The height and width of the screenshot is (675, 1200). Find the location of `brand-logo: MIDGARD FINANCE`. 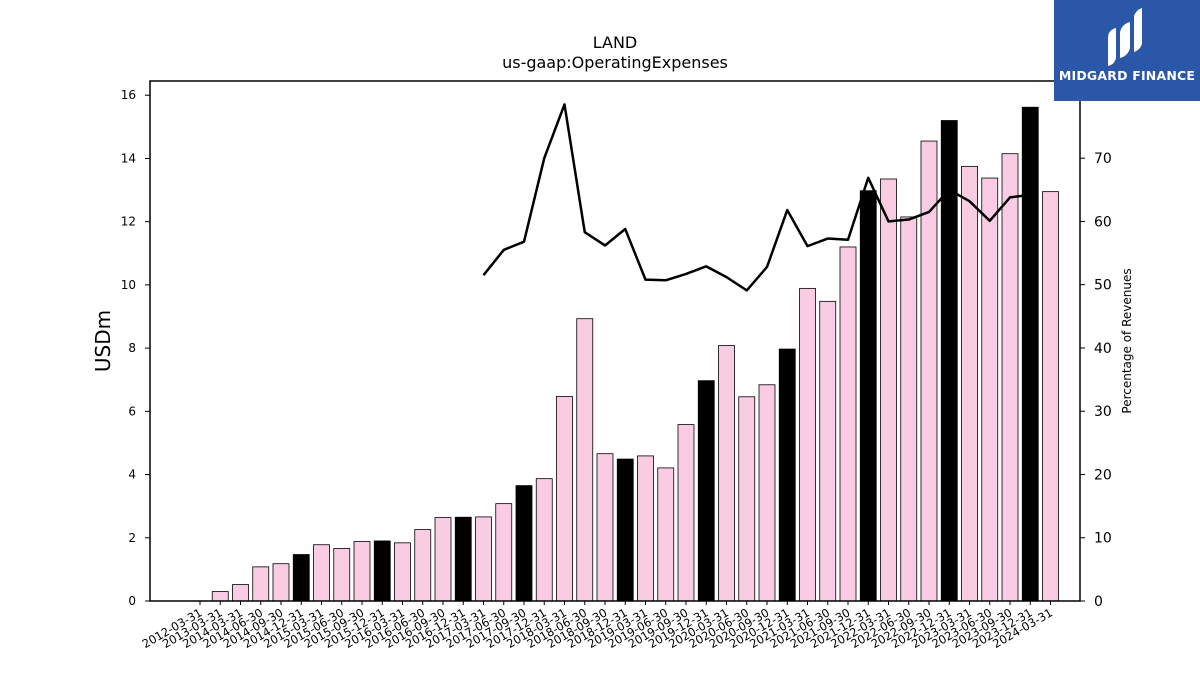

brand-logo: MIDGARD FINANCE is located at coordinates (1127, 50).